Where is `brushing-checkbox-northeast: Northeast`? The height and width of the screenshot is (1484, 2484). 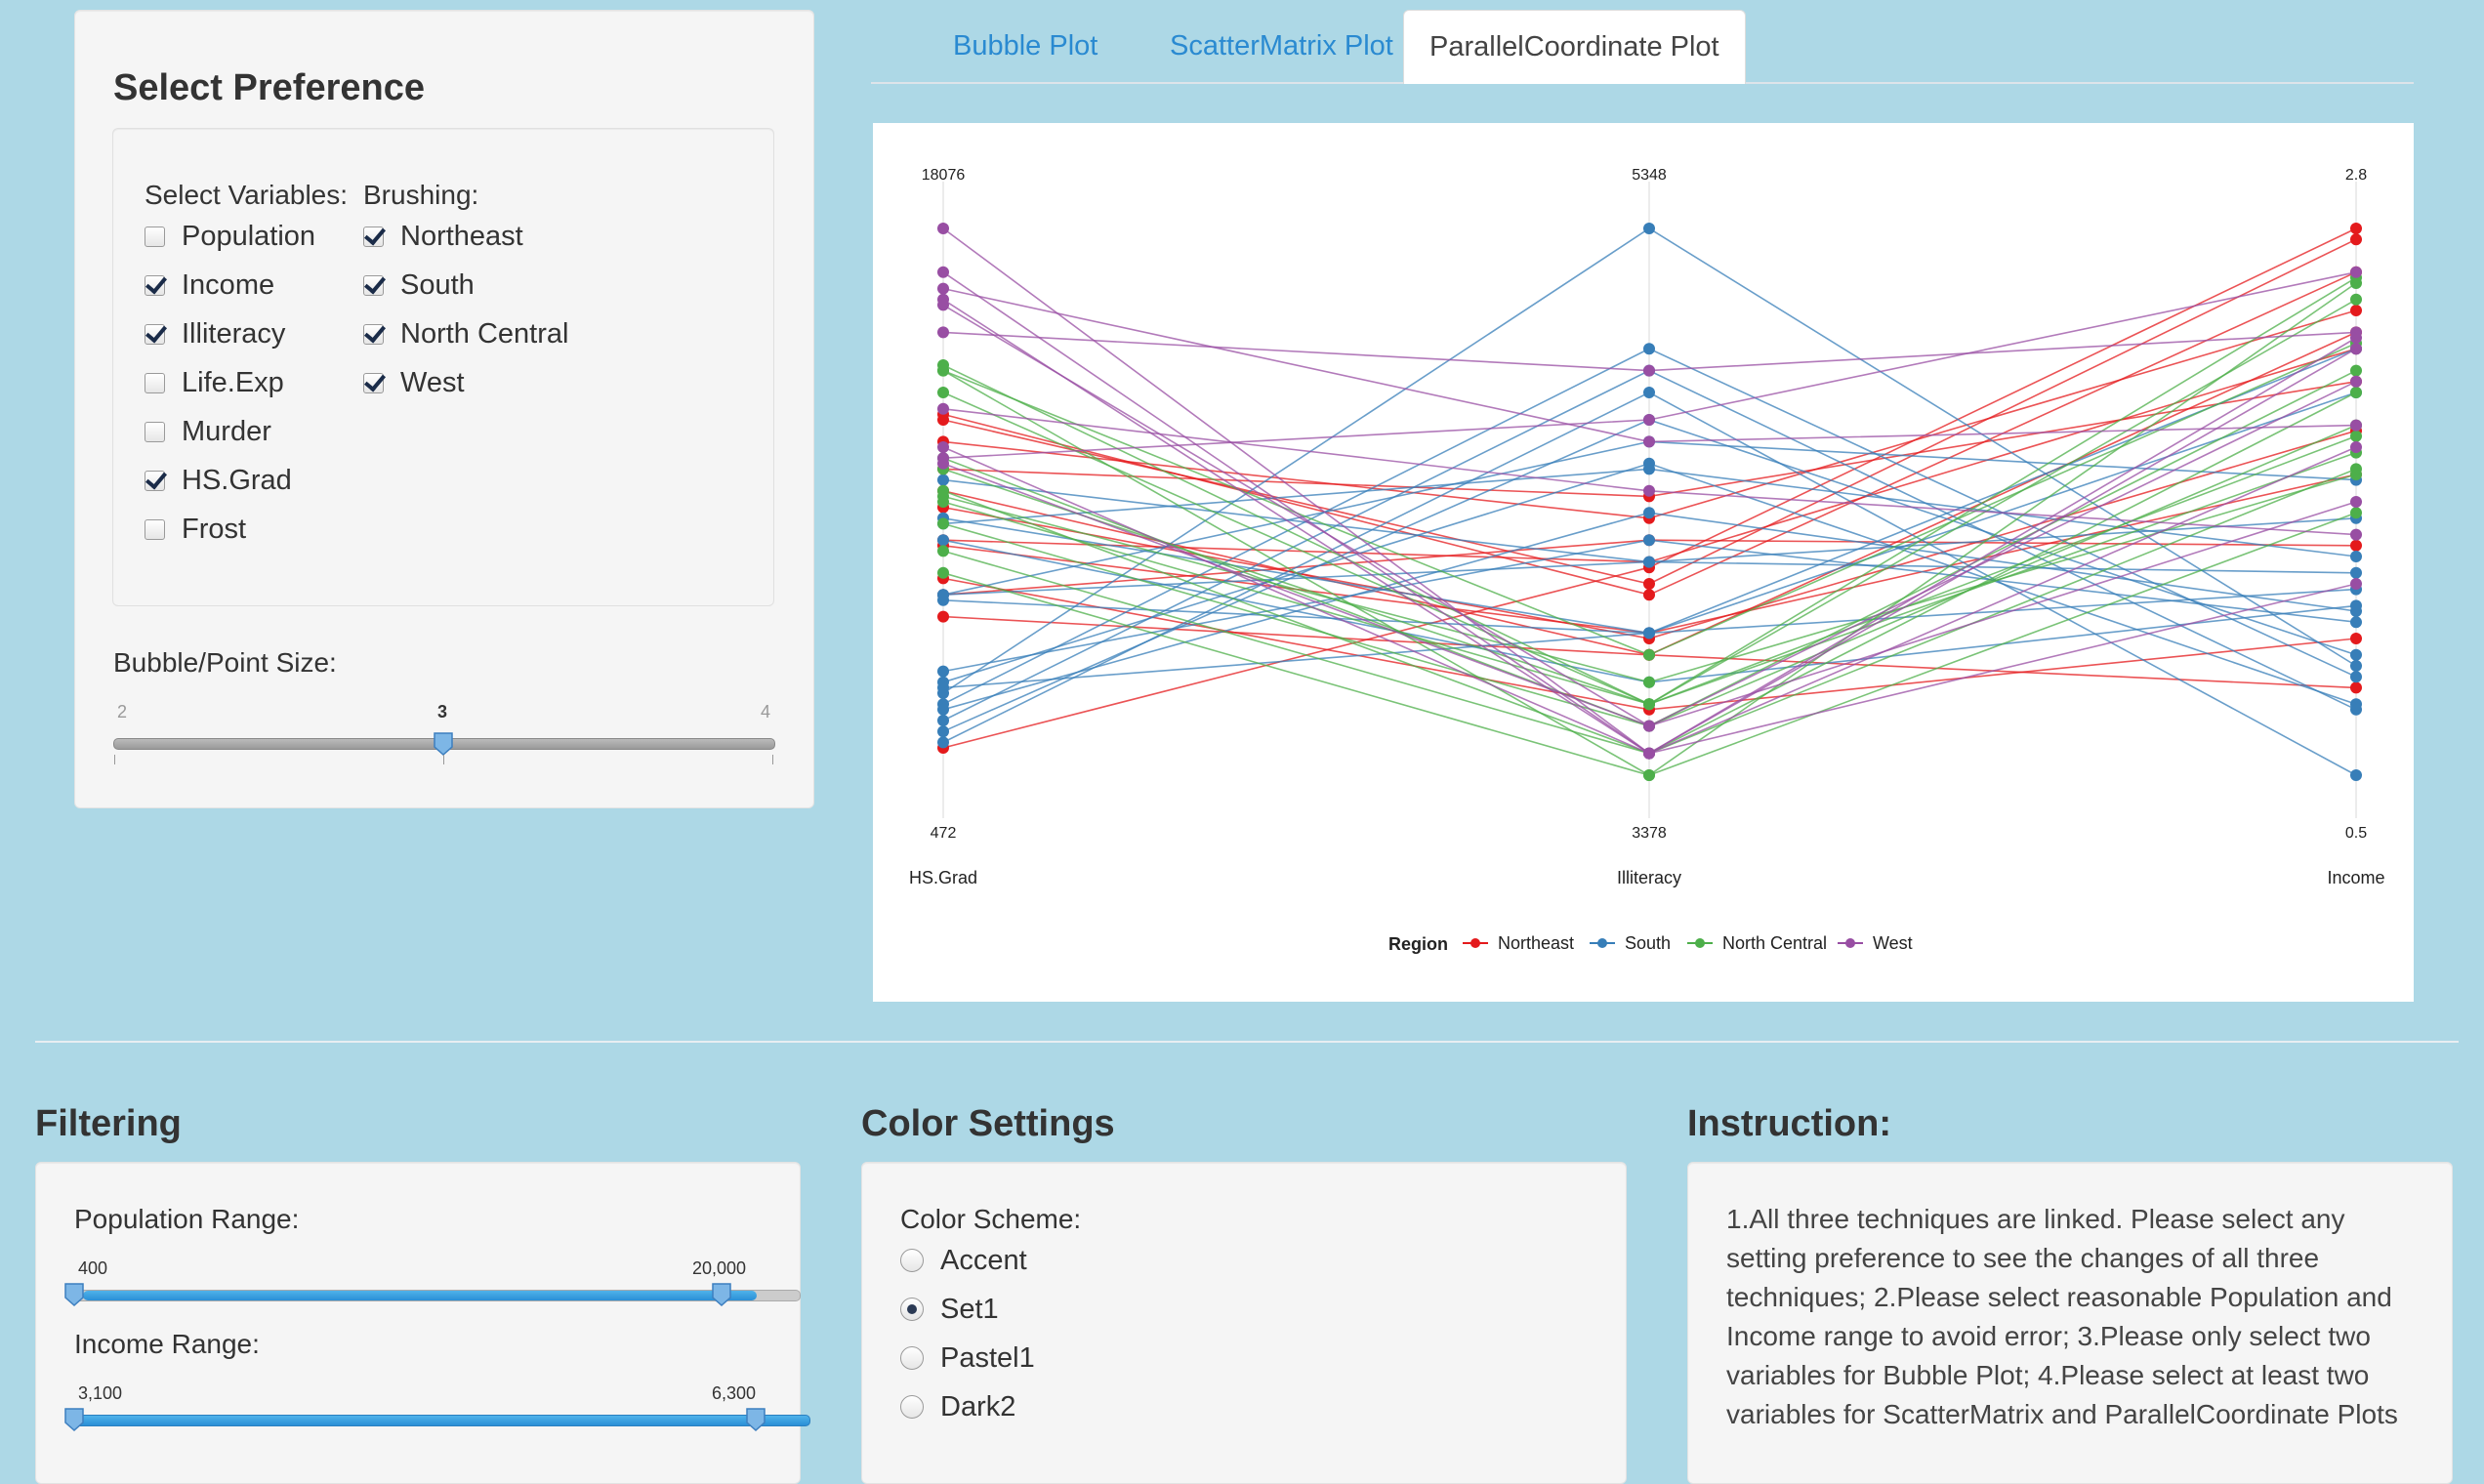
brushing-checkbox-northeast: Northeast is located at coordinates (443, 237).